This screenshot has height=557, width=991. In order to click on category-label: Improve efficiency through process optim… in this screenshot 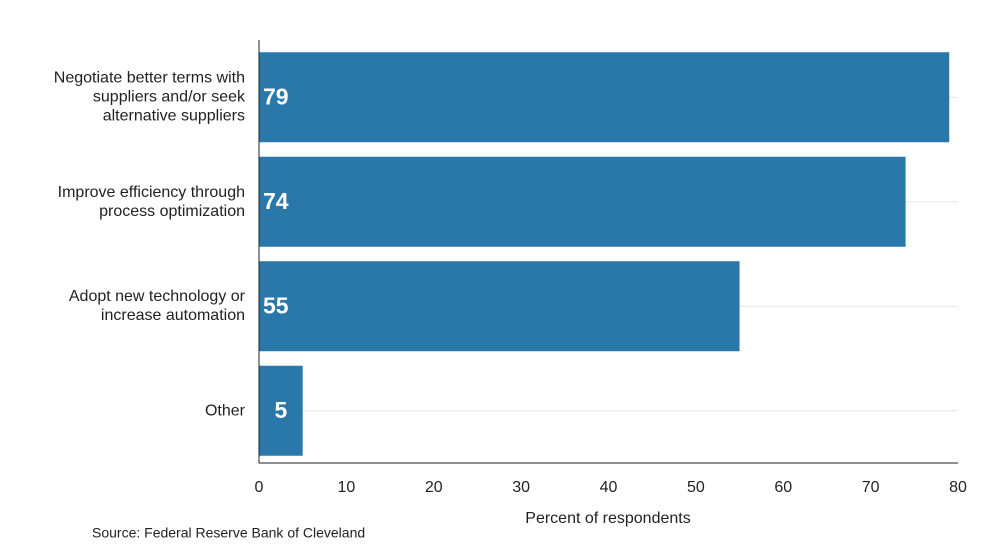, I will do `click(151, 201)`.